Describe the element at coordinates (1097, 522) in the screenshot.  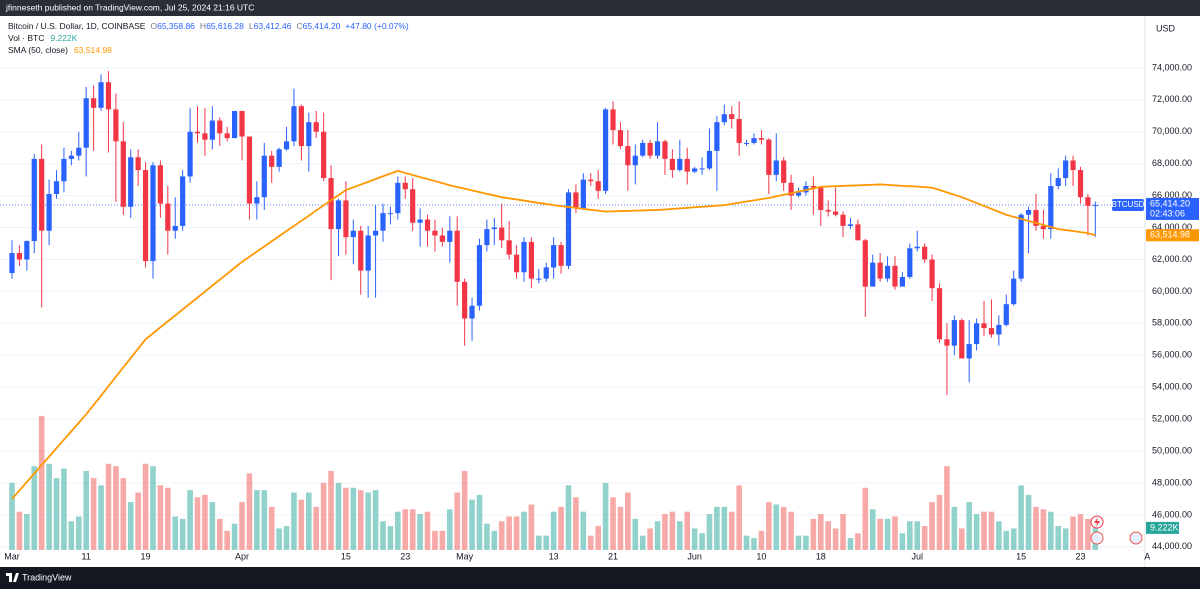
I see `event-icon-glyph` at that location.